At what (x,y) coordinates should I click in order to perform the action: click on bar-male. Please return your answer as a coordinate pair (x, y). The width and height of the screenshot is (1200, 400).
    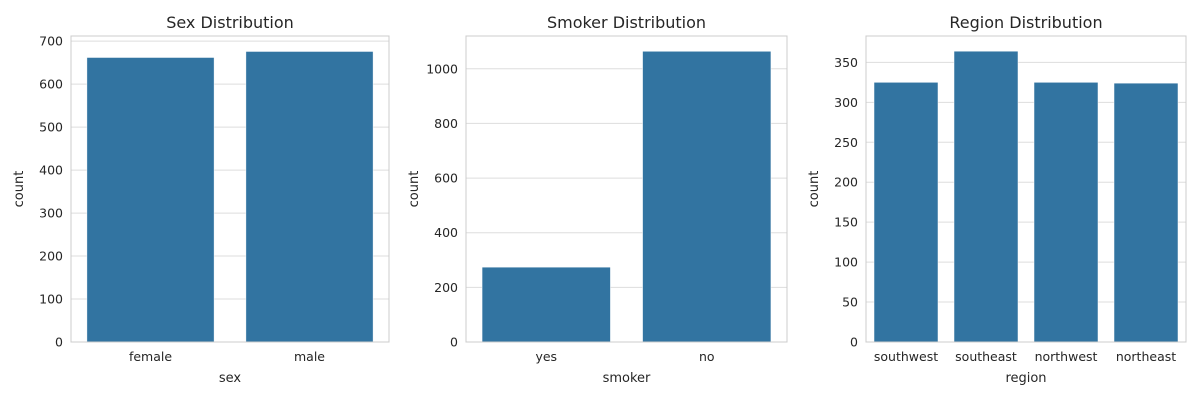
    Looking at the image, I should click on (309, 197).